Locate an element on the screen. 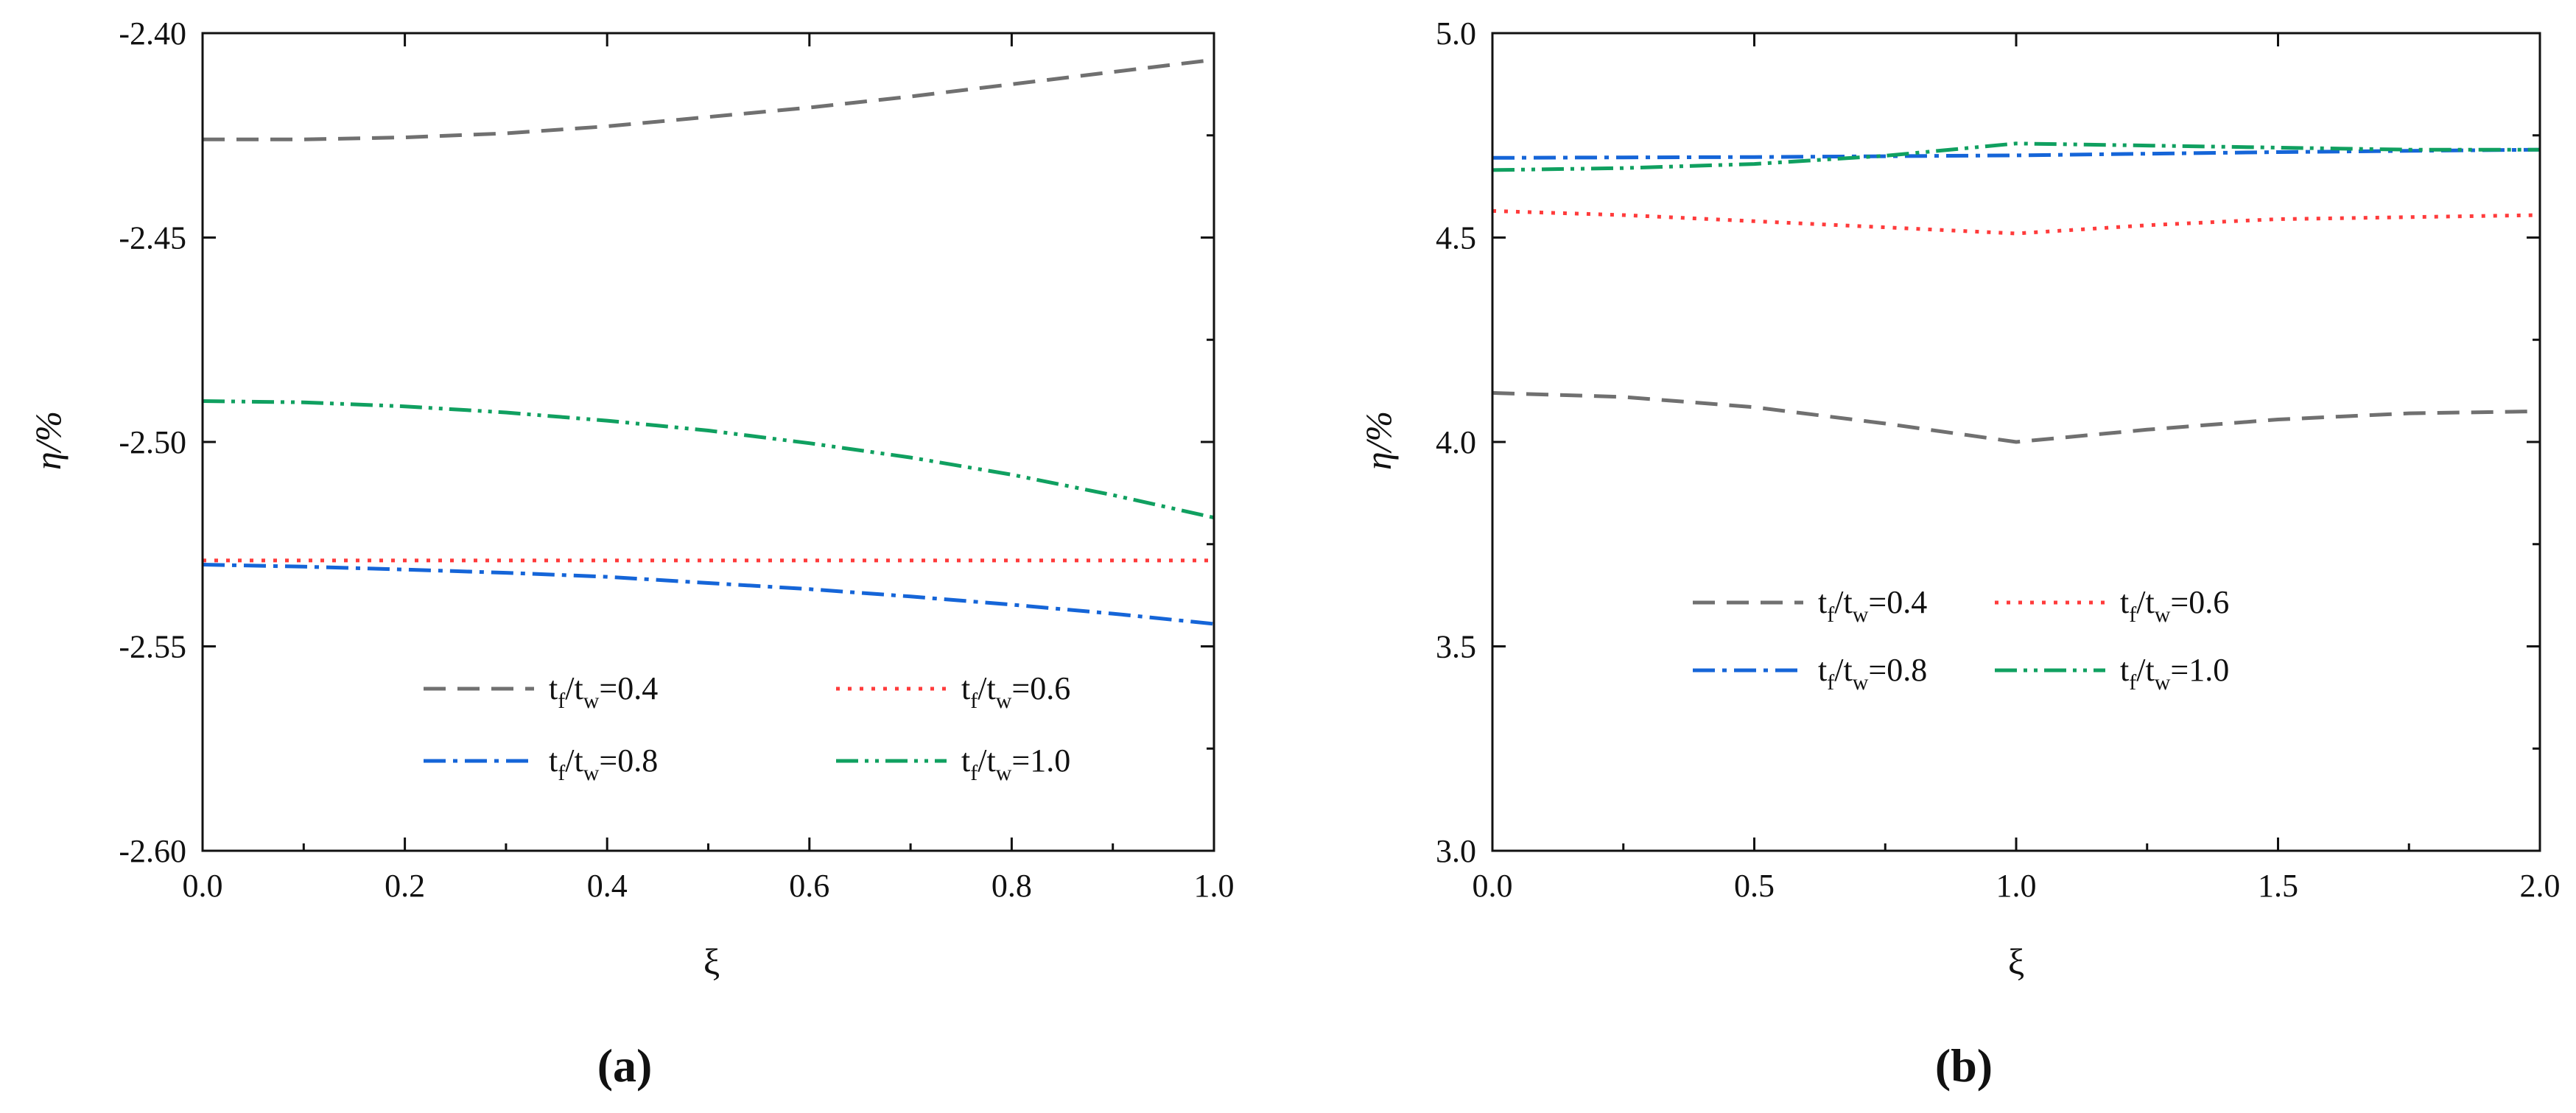 The image size is (2576, 1113). panel-label: (a) is located at coordinates (625, 1065).